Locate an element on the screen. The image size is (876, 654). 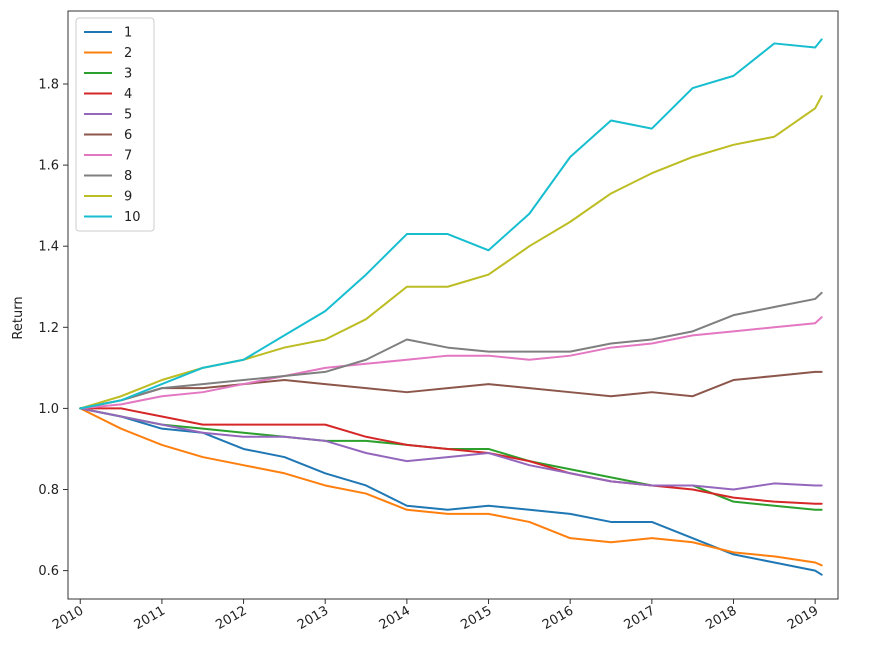
legend-label-5: 5 is located at coordinates (128, 115).